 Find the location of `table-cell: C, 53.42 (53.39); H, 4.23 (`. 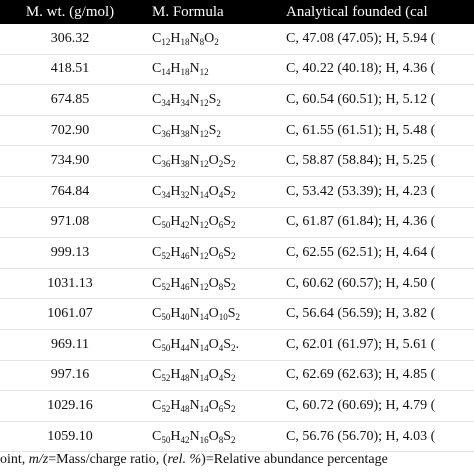

table-cell: C, 53.42 (53.39); H, 4.23 ( is located at coordinates (376, 192).